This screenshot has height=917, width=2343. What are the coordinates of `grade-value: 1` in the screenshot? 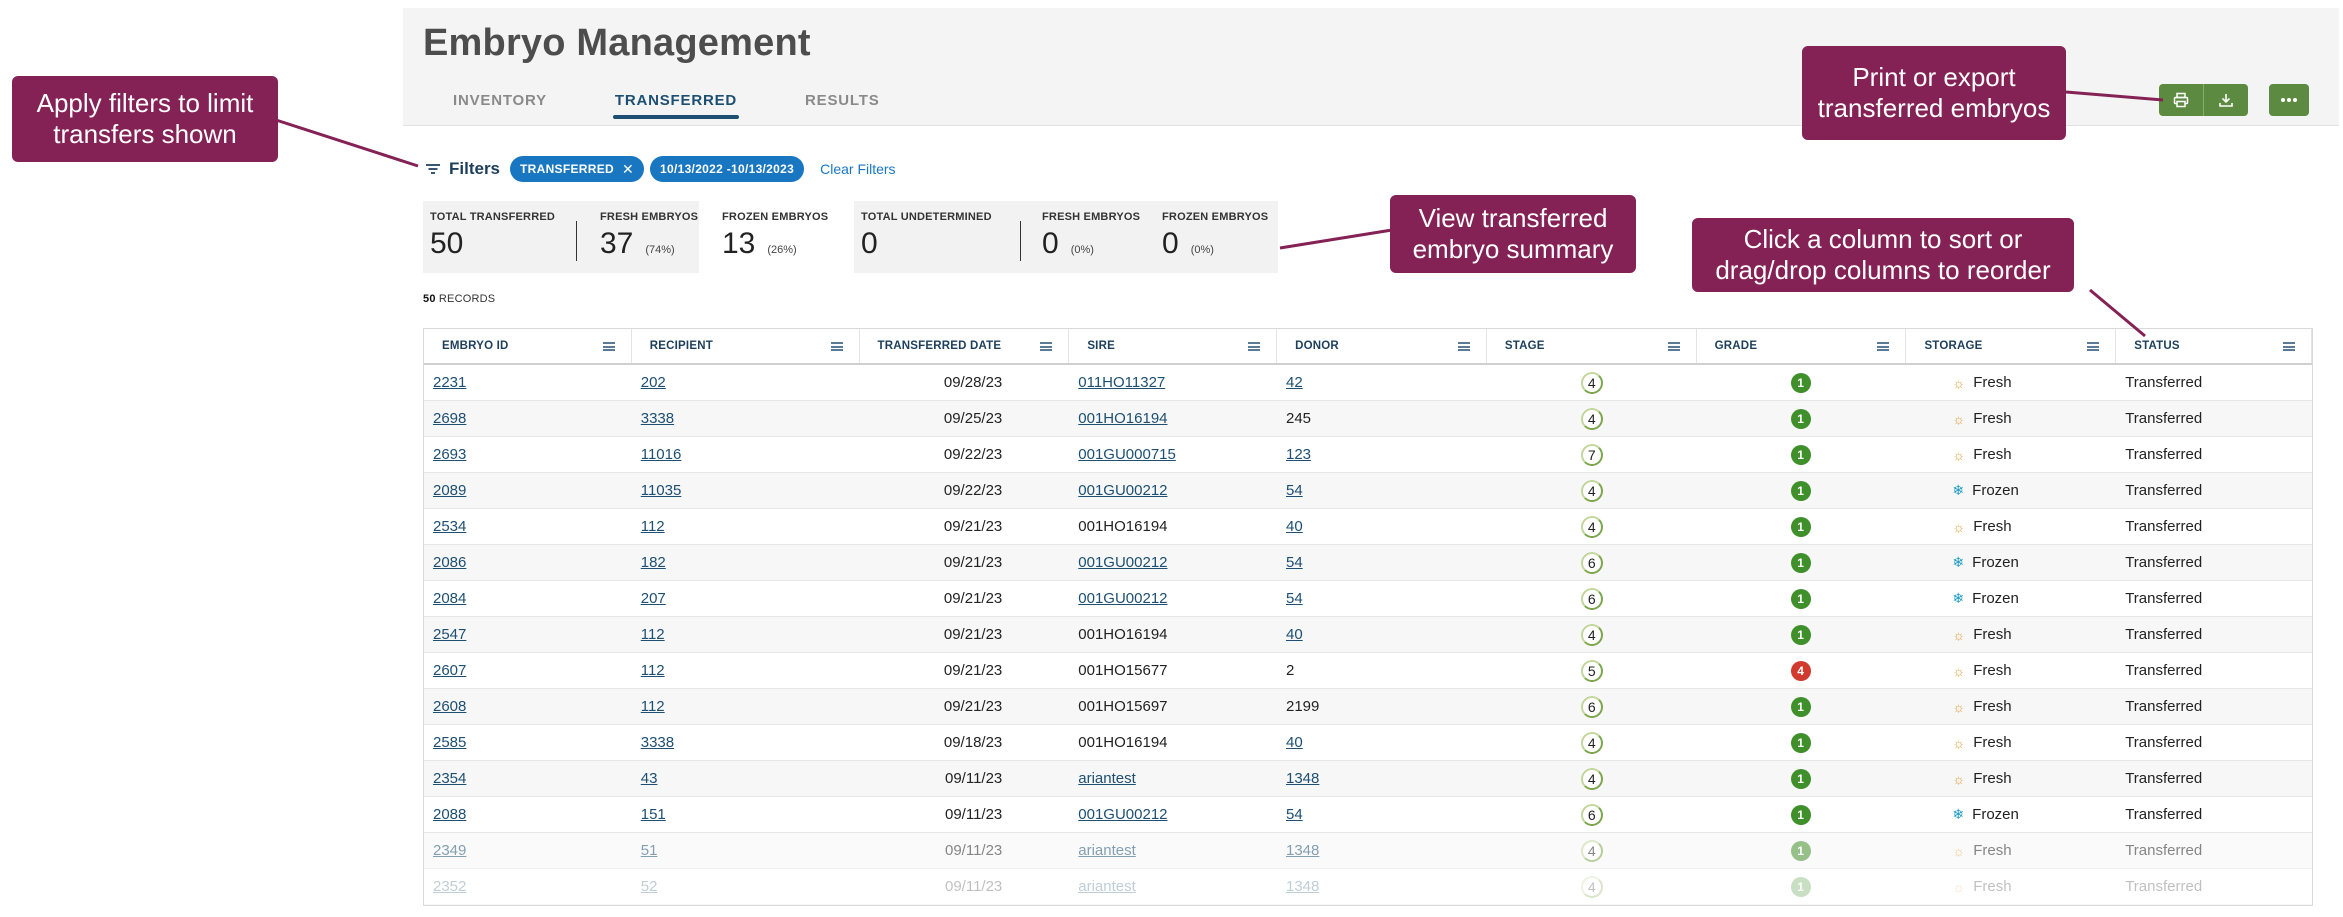 It's located at (1800, 382).